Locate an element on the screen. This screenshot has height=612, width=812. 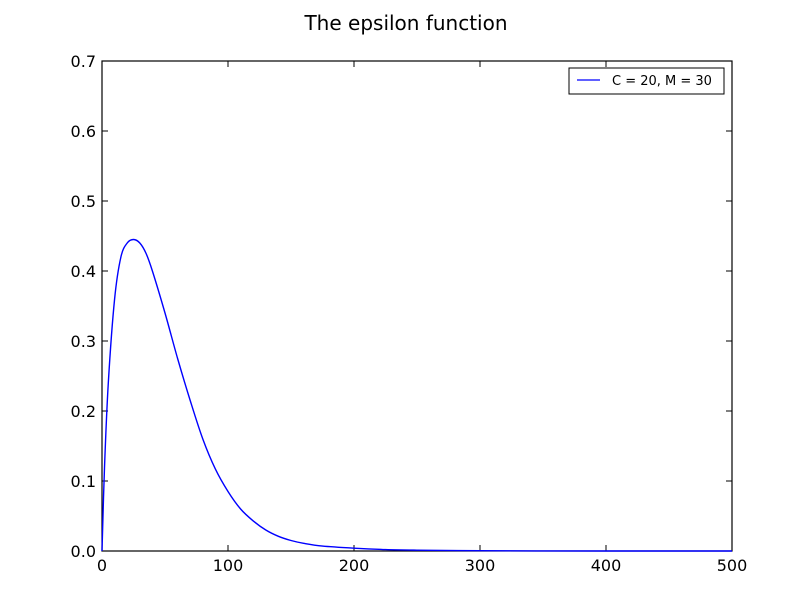
x-tick-label: 200 is located at coordinates (354, 565).